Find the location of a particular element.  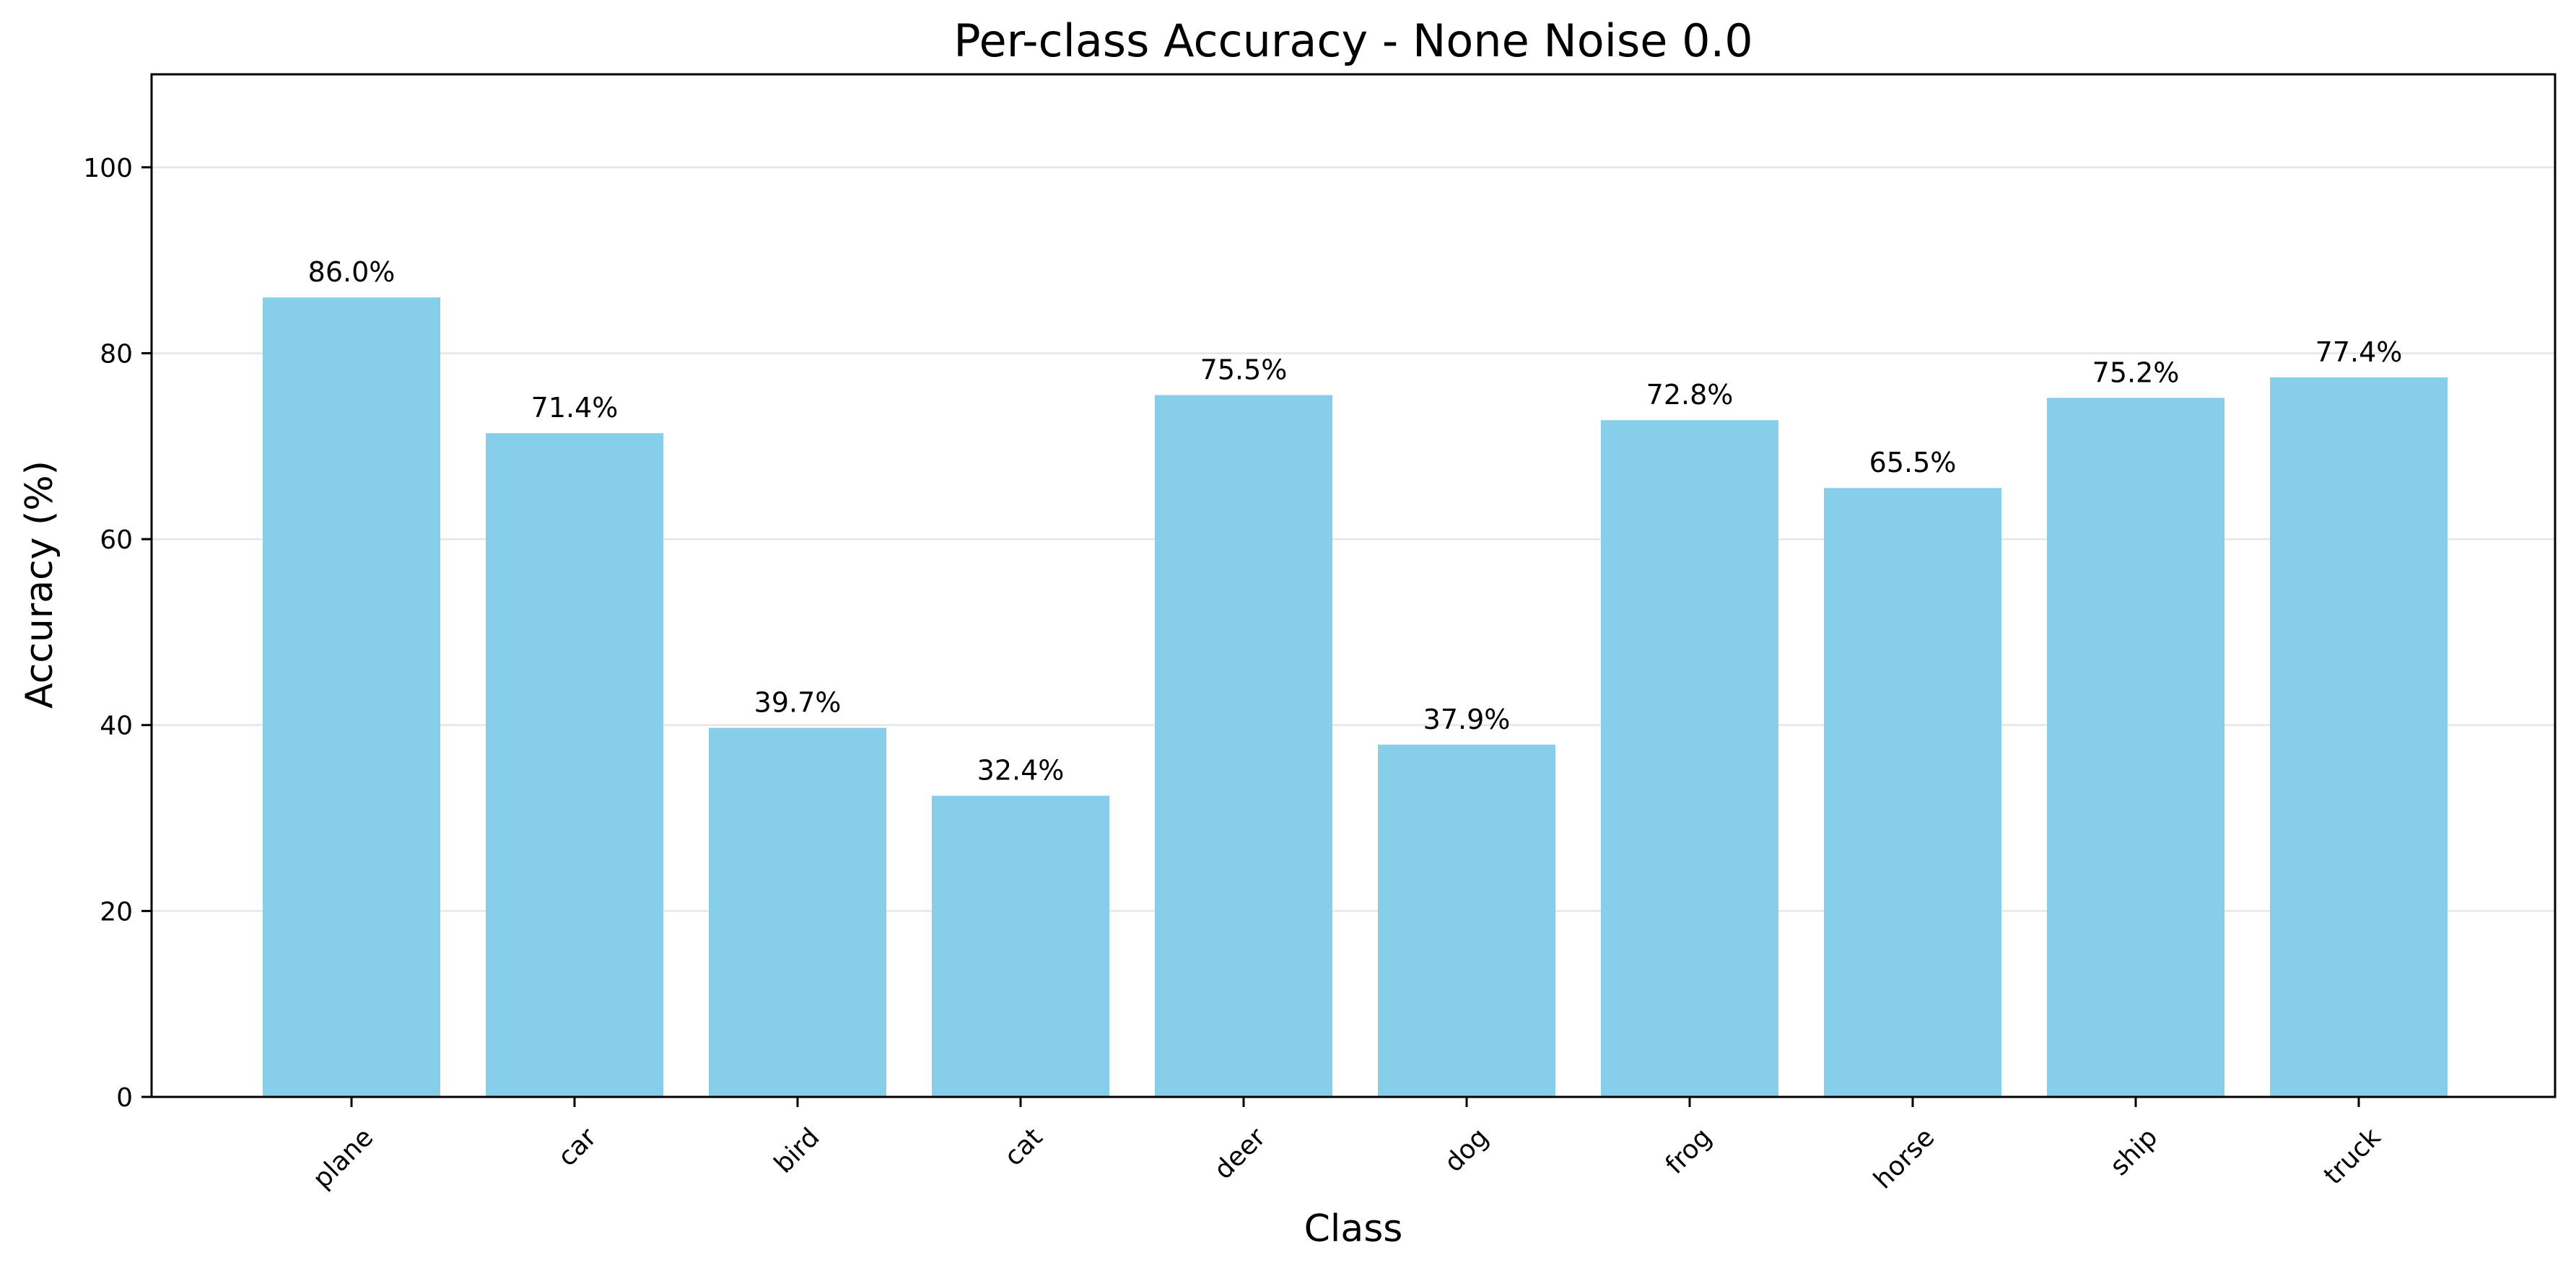

bar-truck is located at coordinates (2359, 737).